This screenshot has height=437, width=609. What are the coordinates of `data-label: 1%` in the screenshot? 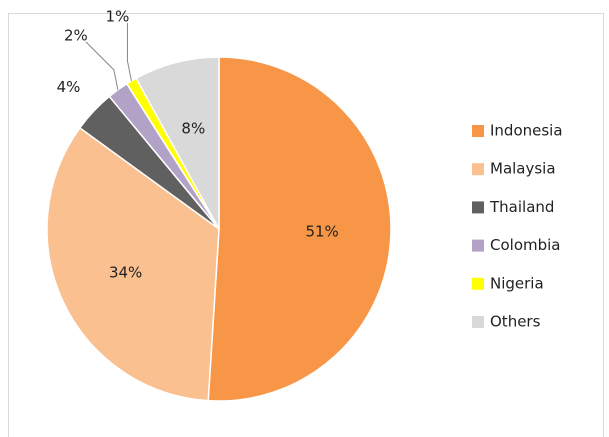 It's located at (118, 16).